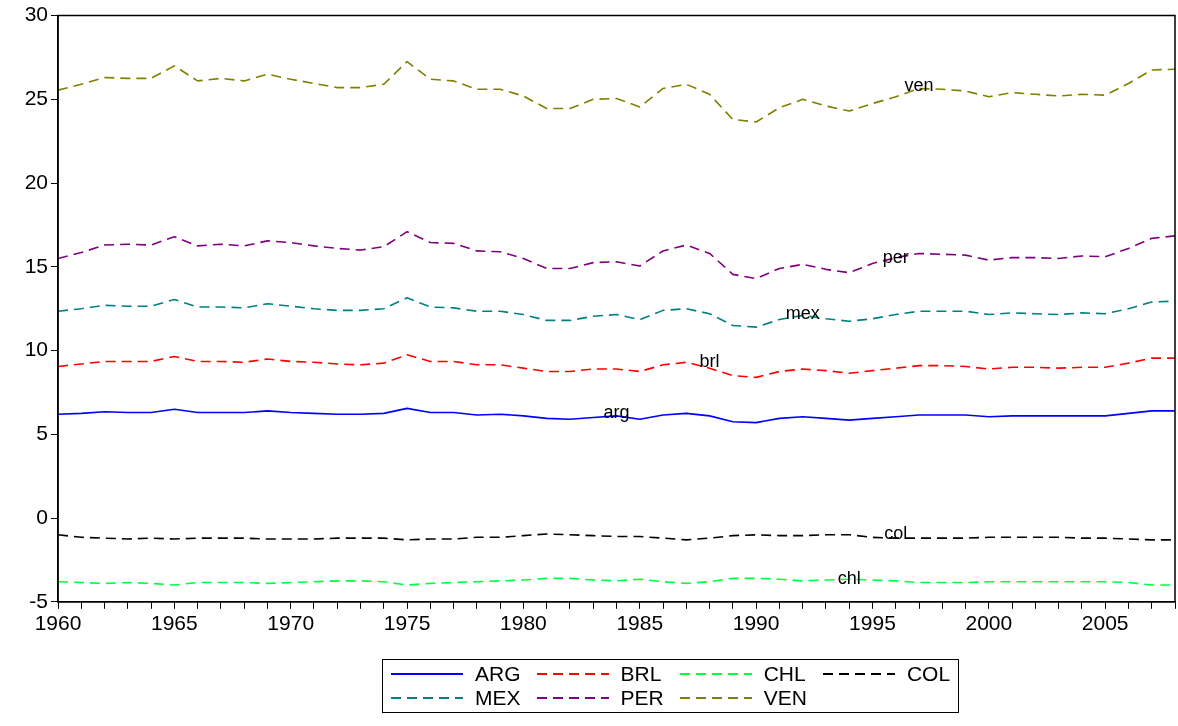  What do you see at coordinates (36, 265) in the screenshot?
I see `y-tick-label: 15` at bounding box center [36, 265].